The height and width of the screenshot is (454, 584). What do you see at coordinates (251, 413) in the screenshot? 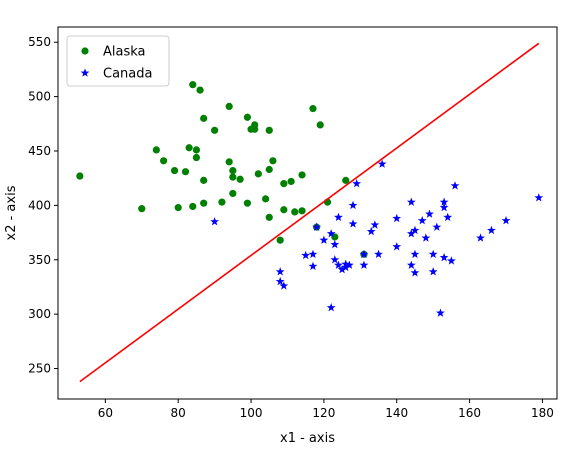
I see `x-tick-label: 100` at bounding box center [251, 413].